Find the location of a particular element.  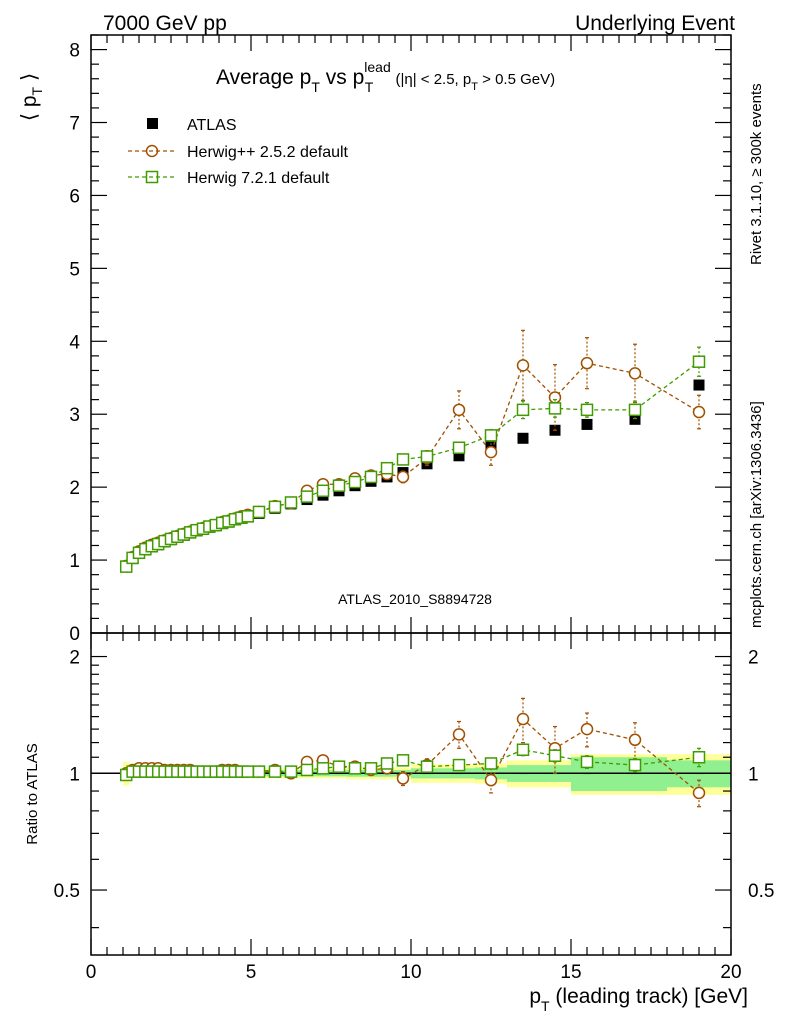

ratio-xtick-label: 15 is located at coordinates (570, 972).